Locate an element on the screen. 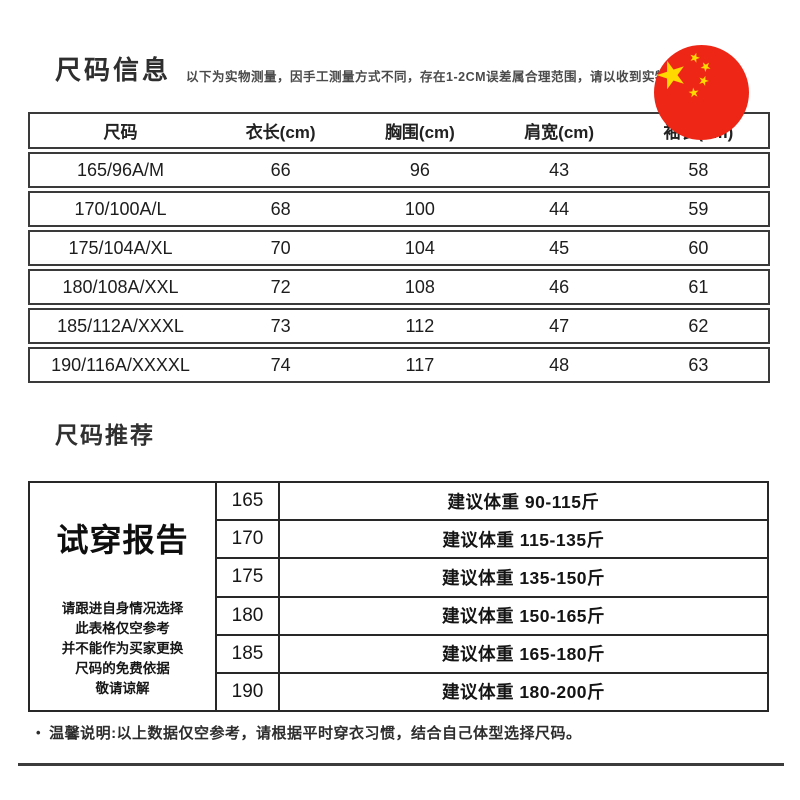 The width and height of the screenshot is (800, 800). rec-size-cell: 165 is located at coordinates (248, 501).